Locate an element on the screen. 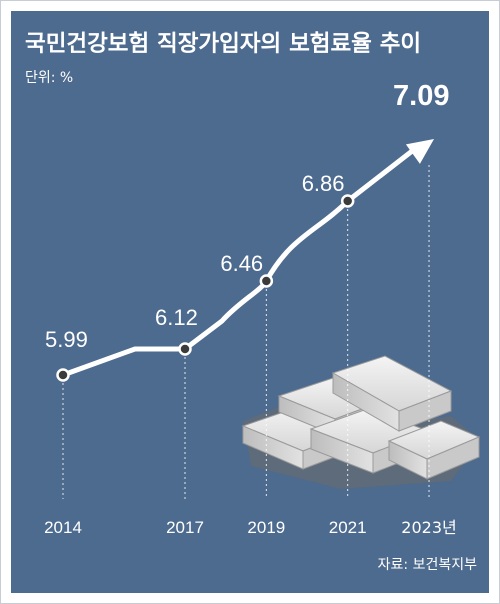 The image size is (500, 604). x-tick-2017: 2017 is located at coordinates (185, 527).